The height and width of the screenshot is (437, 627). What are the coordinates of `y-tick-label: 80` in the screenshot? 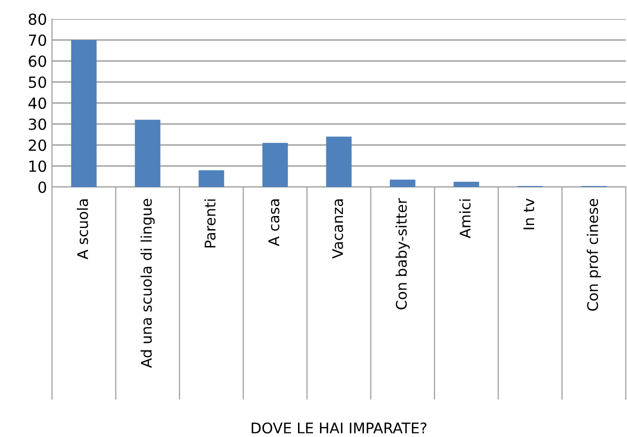 It's located at (37, 19).